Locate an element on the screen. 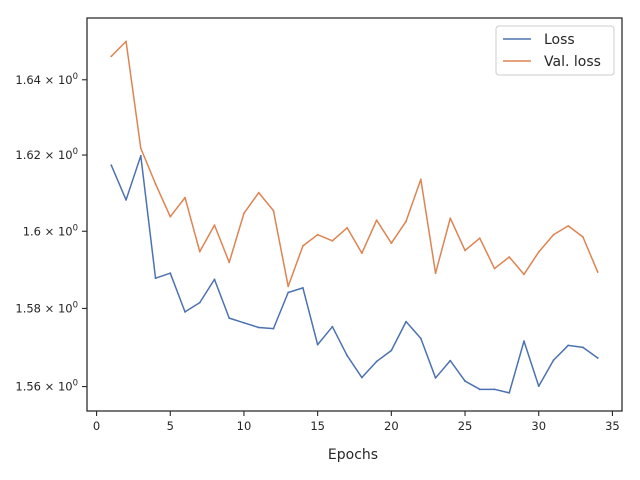 This screenshot has height=480, width=640. y-tick-mantissa: 1.58 × 10 is located at coordinates (43, 308).